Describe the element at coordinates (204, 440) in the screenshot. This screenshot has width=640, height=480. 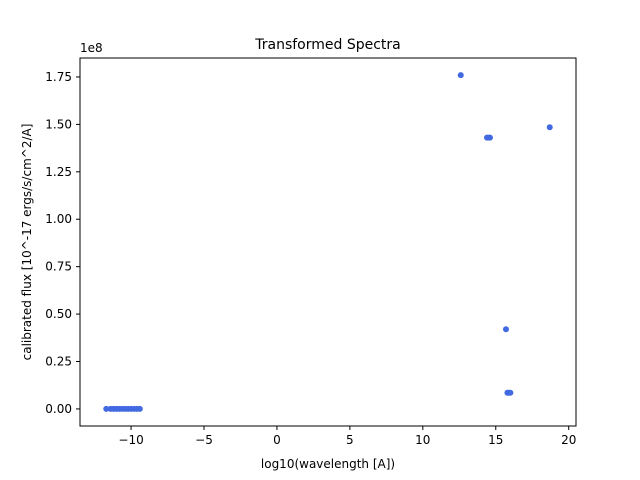
I see `x-tick-label: −5` at that location.